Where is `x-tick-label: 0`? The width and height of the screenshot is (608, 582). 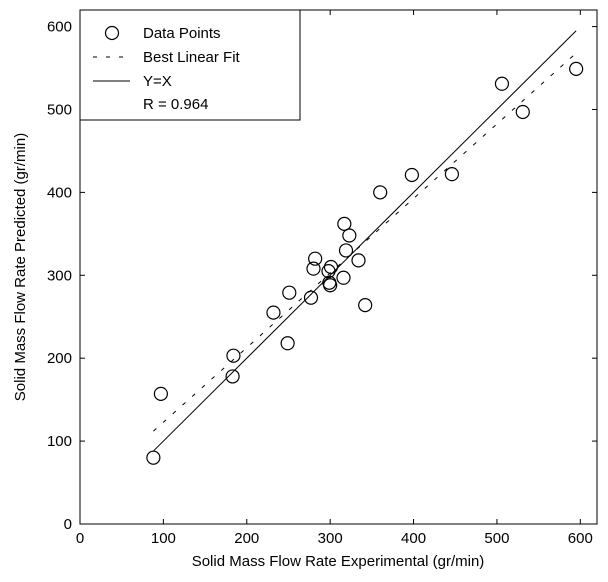
x-tick-label: 0 is located at coordinates (80, 538).